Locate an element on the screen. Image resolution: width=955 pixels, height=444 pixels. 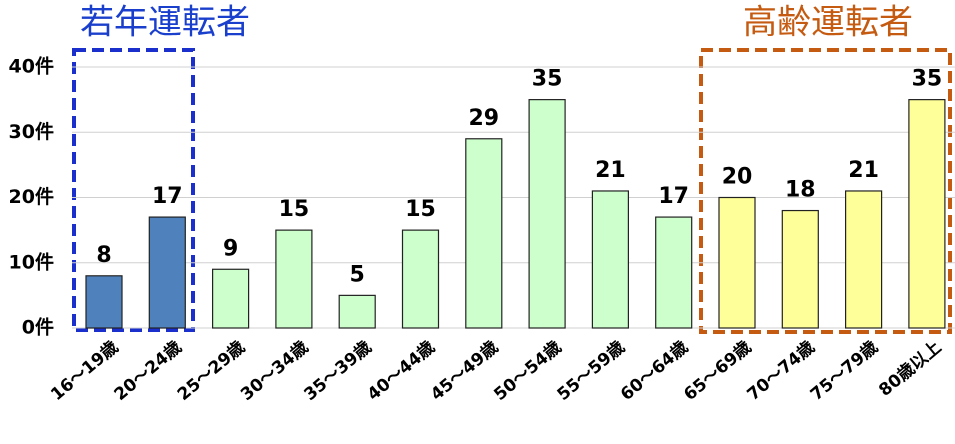
x-tick-label: 55～59歳 is located at coordinates (591, 371).